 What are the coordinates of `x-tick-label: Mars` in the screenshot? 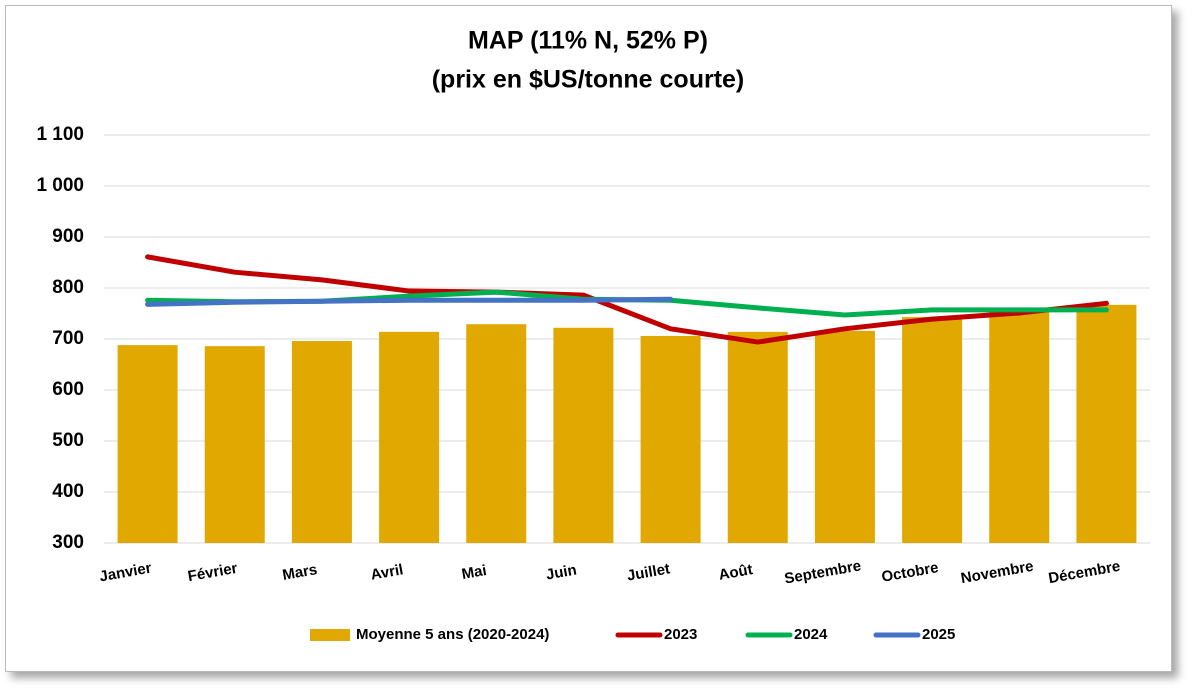 It's located at (299, 572).